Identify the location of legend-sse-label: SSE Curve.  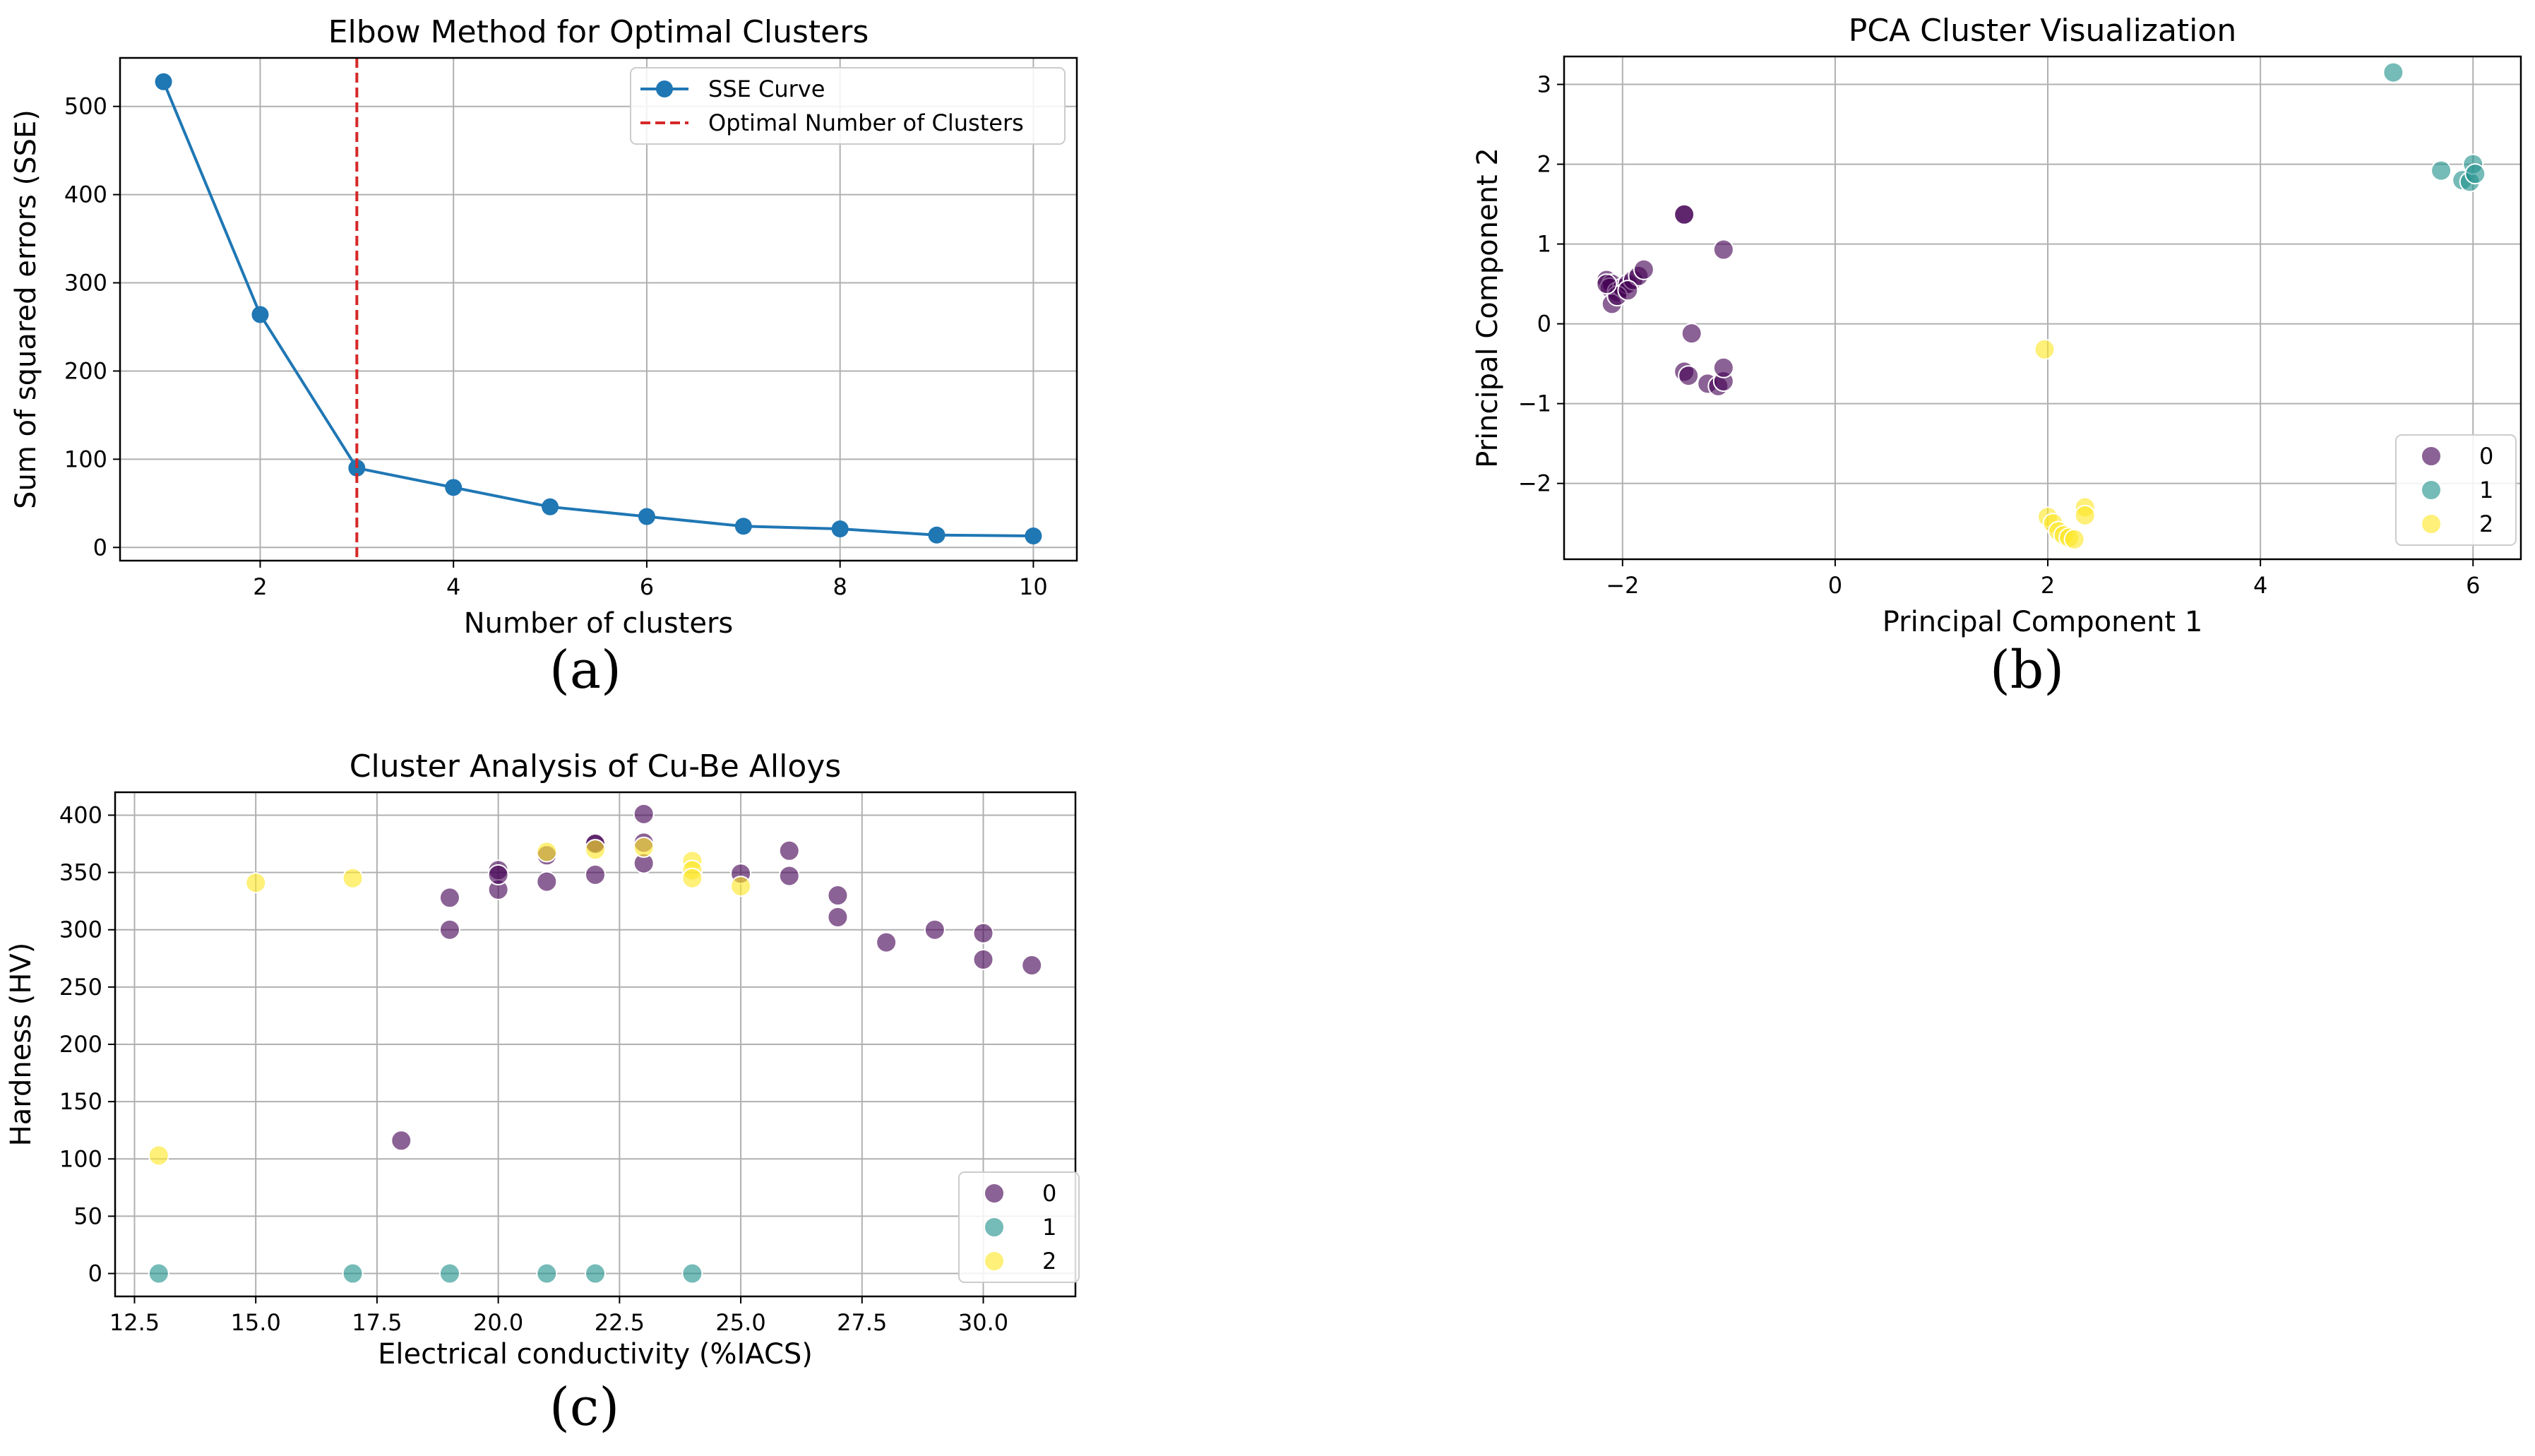
(766, 89).